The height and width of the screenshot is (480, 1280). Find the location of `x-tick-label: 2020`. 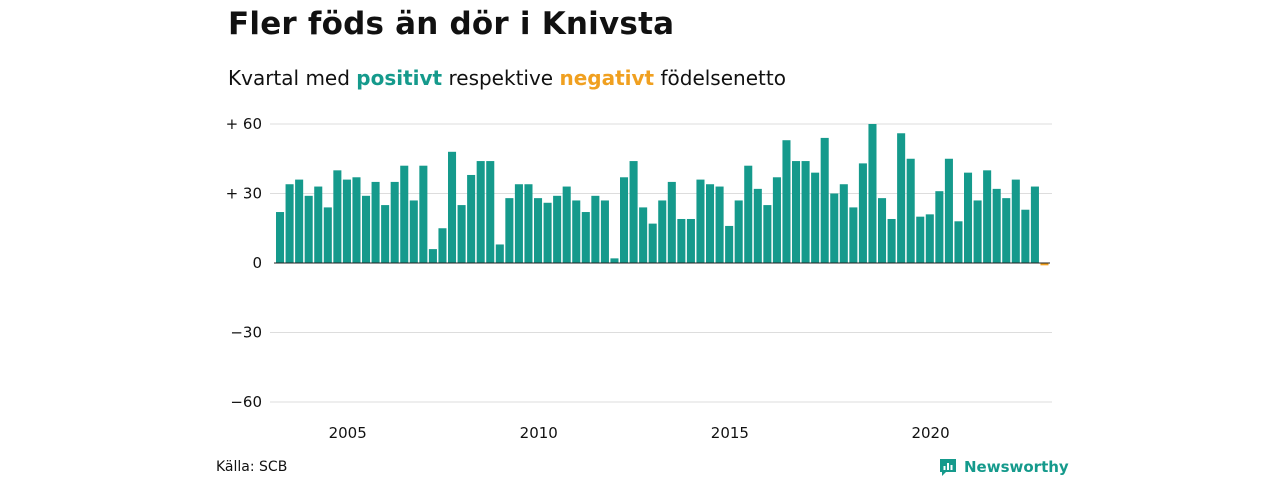

x-tick-label: 2020 is located at coordinates (930, 433).